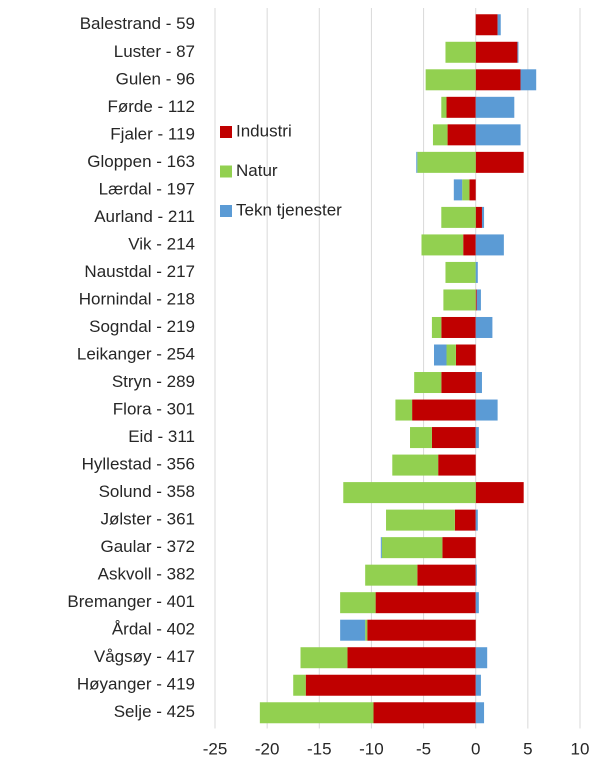  I want to click on legend-label: Tekn tjenester, so click(289, 209).